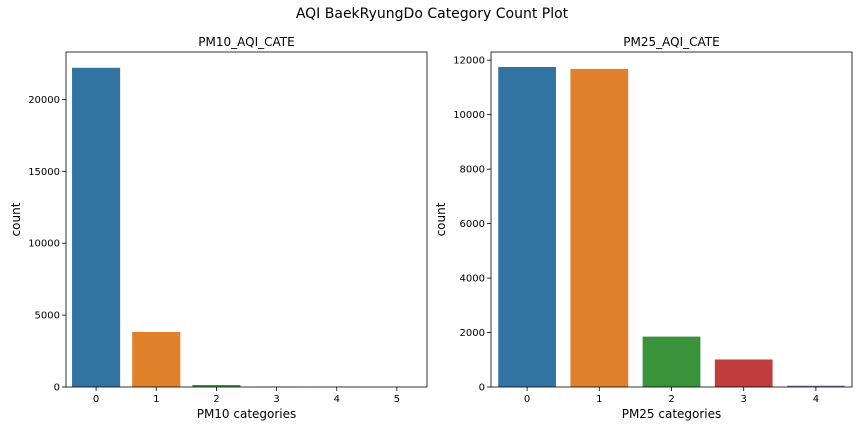 The width and height of the screenshot is (864, 432). I want to click on pm10-x-axis-label: PM10 categories, so click(247, 414).